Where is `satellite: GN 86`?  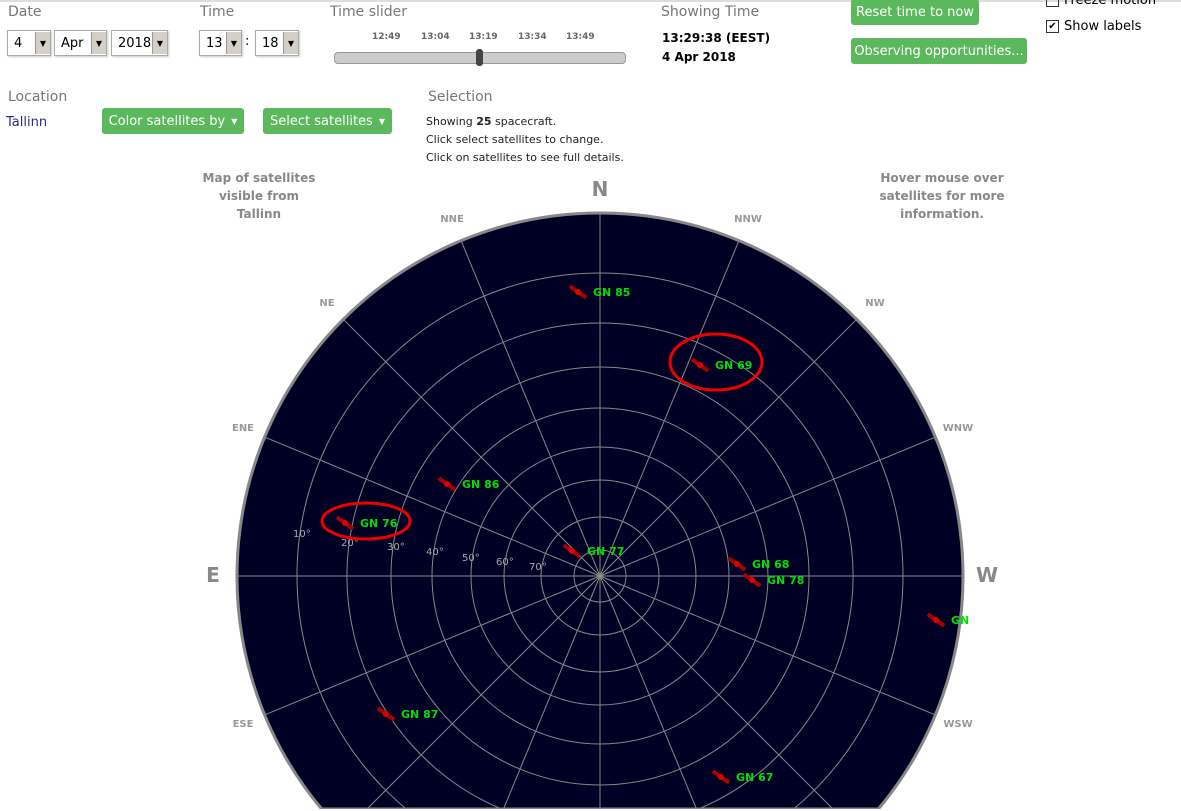
satellite: GN 86 is located at coordinates (468, 484).